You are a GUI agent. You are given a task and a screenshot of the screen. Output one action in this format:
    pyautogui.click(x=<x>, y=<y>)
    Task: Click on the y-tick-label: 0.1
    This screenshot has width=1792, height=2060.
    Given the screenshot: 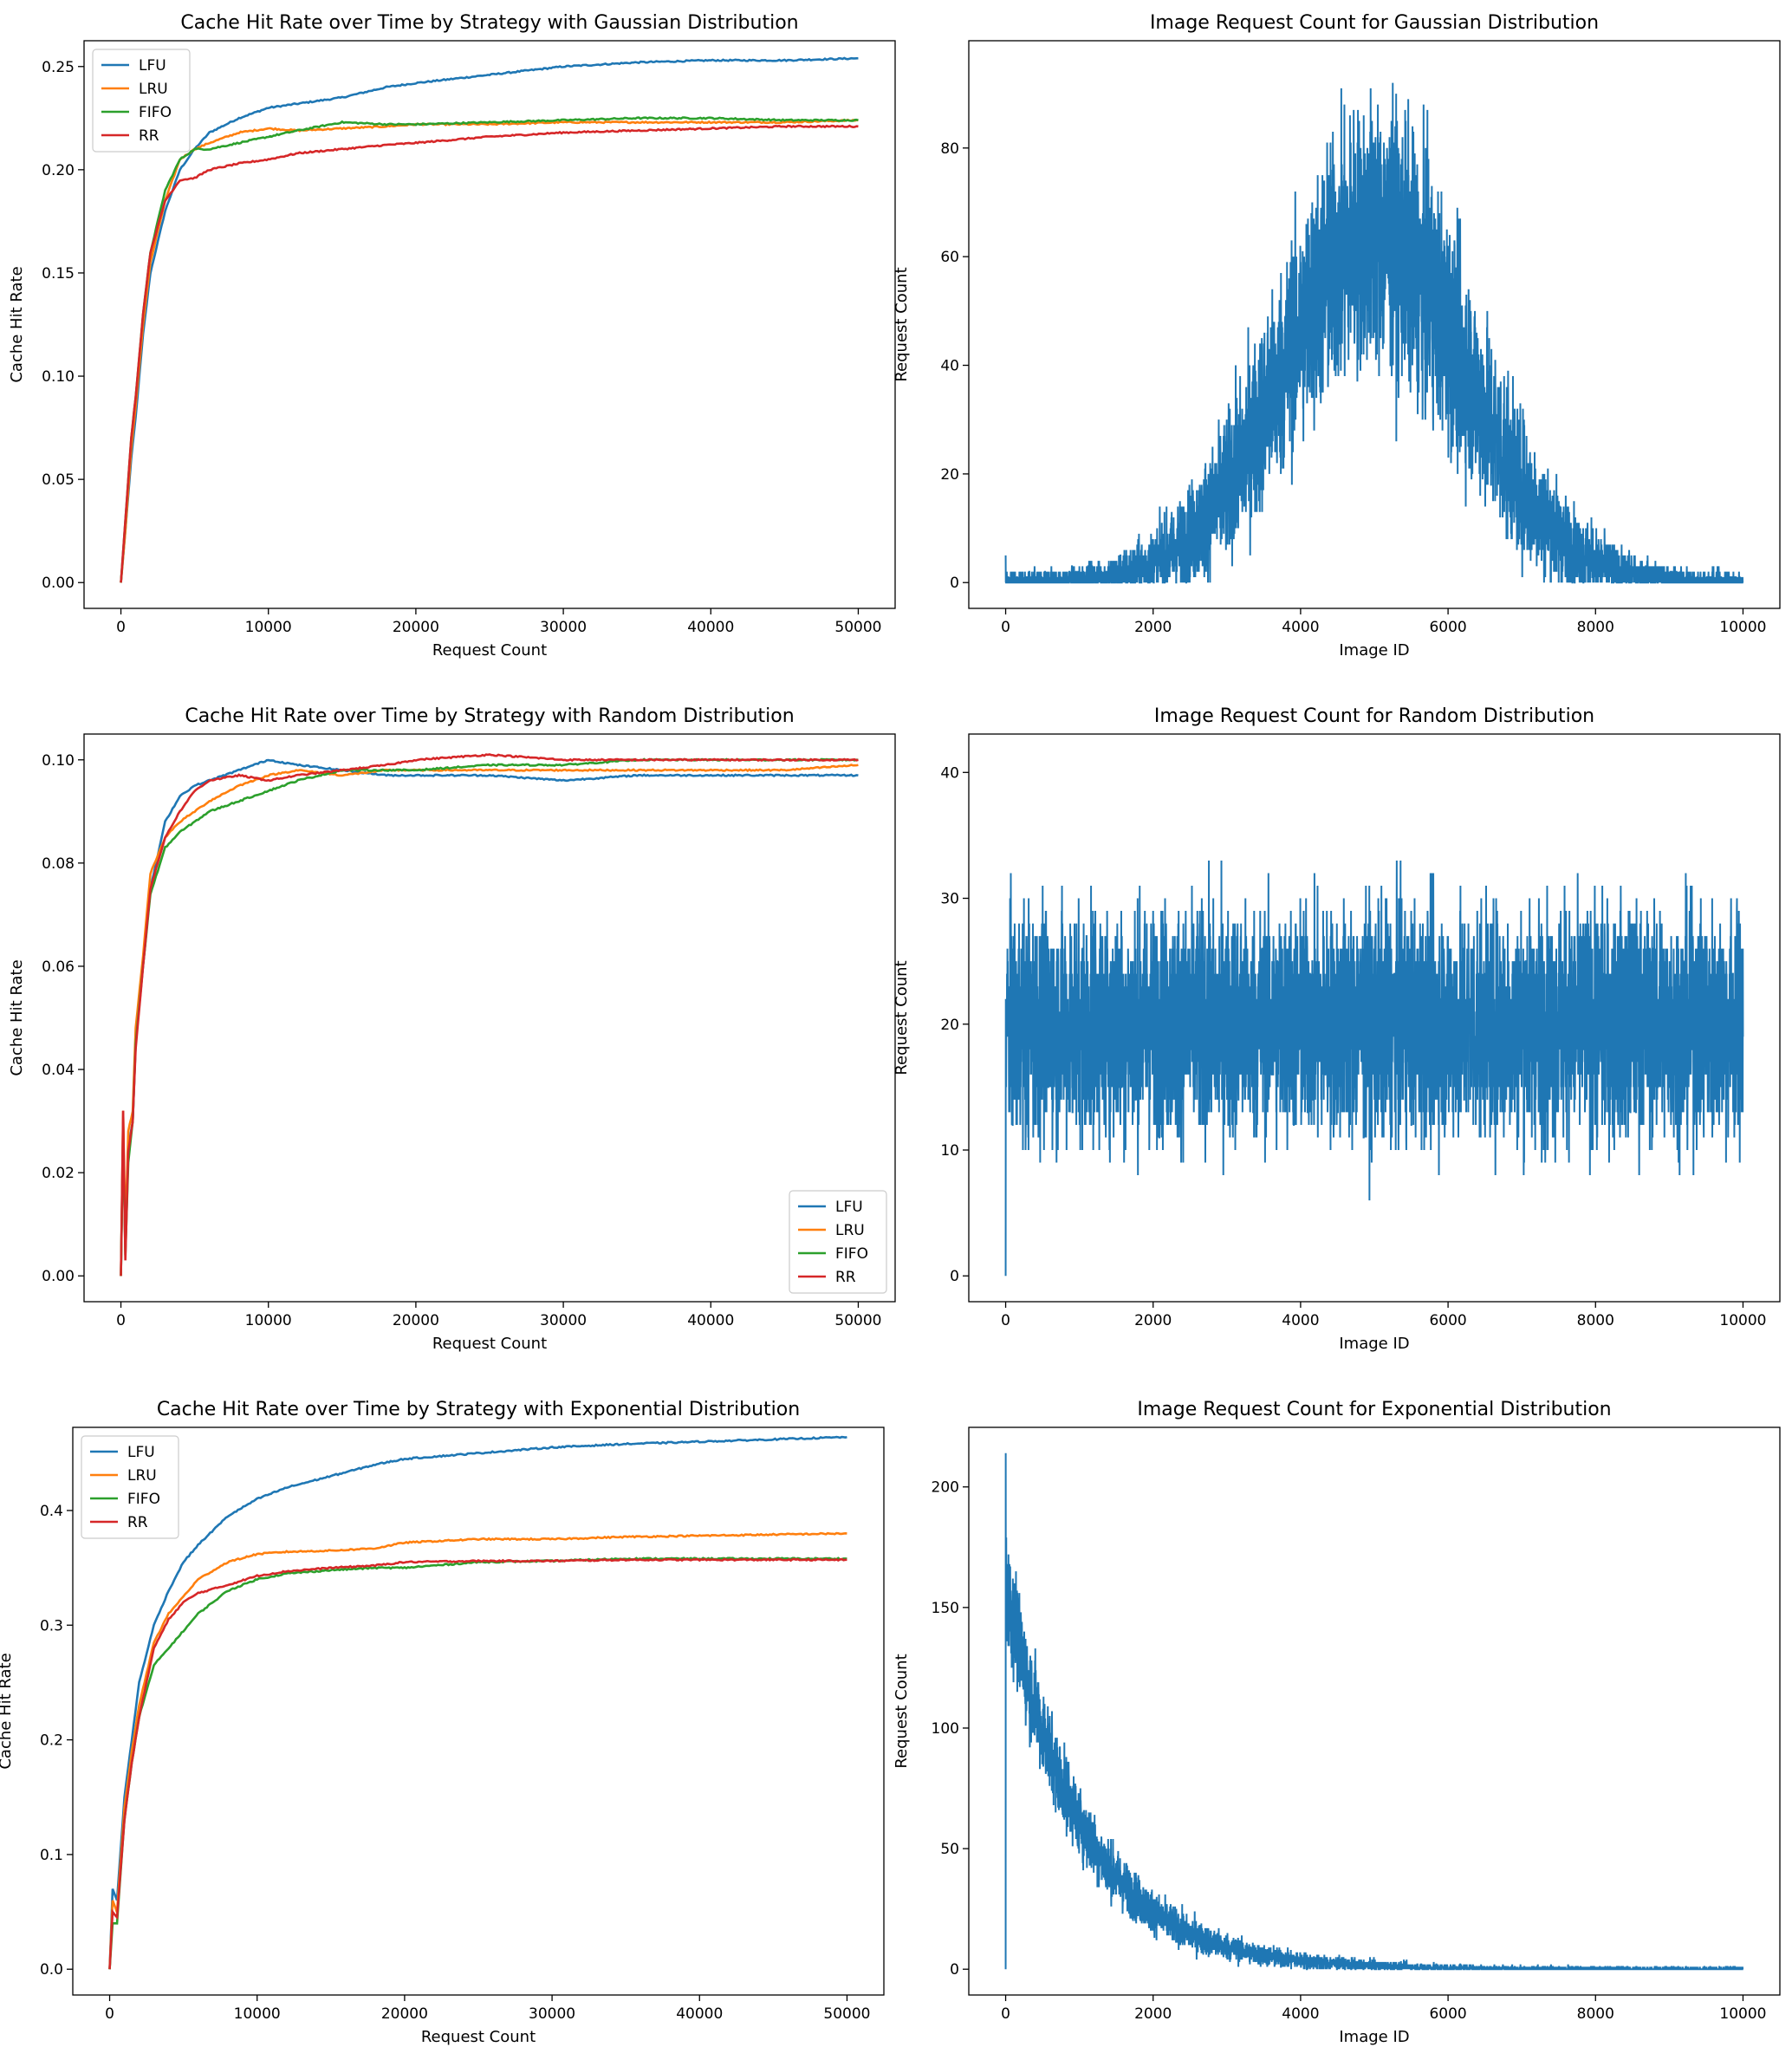 What is the action you would take?
    pyautogui.click(x=52, y=1855)
    